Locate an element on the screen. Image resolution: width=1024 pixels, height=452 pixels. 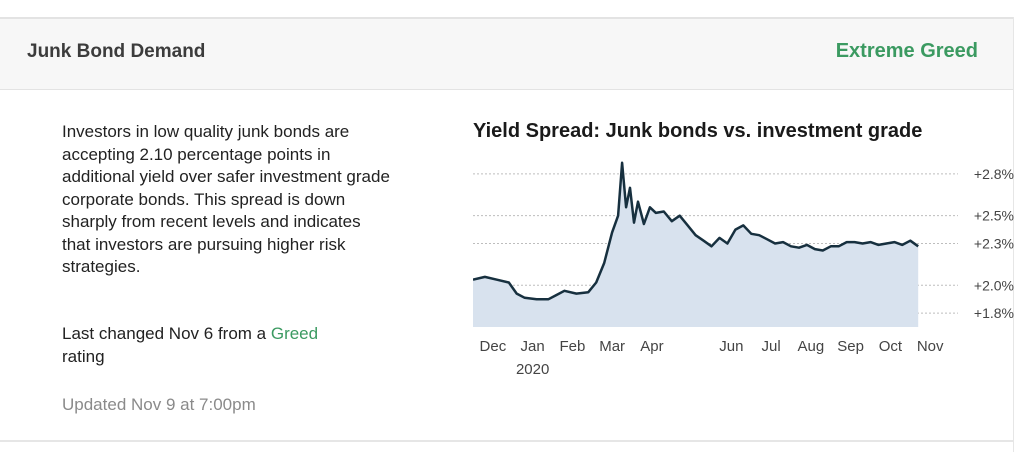
x-tick-label: Aug is located at coordinates (811, 346).